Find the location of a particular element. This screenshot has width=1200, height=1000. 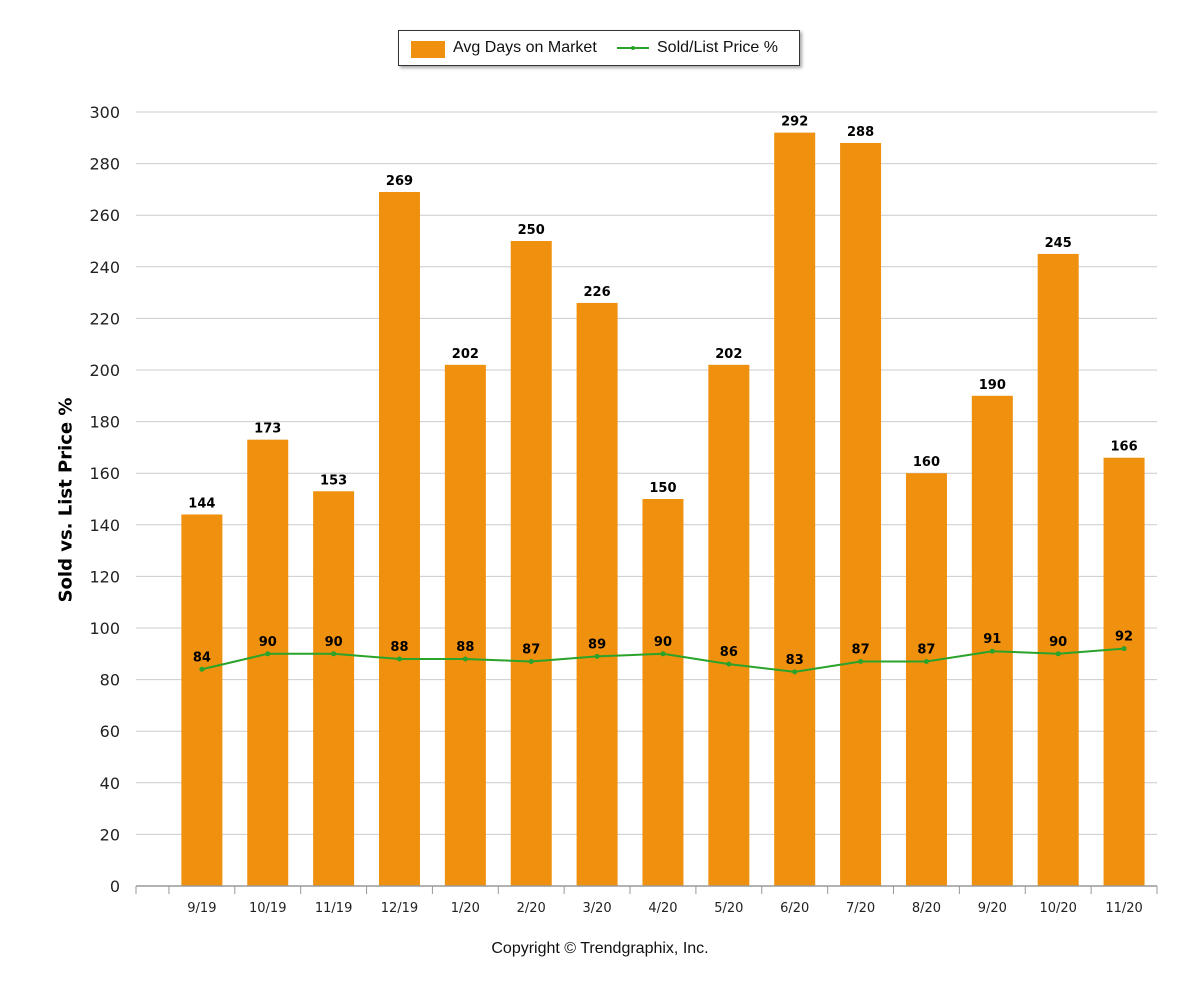

line-data-labels: 84 90 90 88 88 87 89 90 86 83 87 87 91 90 92 is located at coordinates (663, 649).